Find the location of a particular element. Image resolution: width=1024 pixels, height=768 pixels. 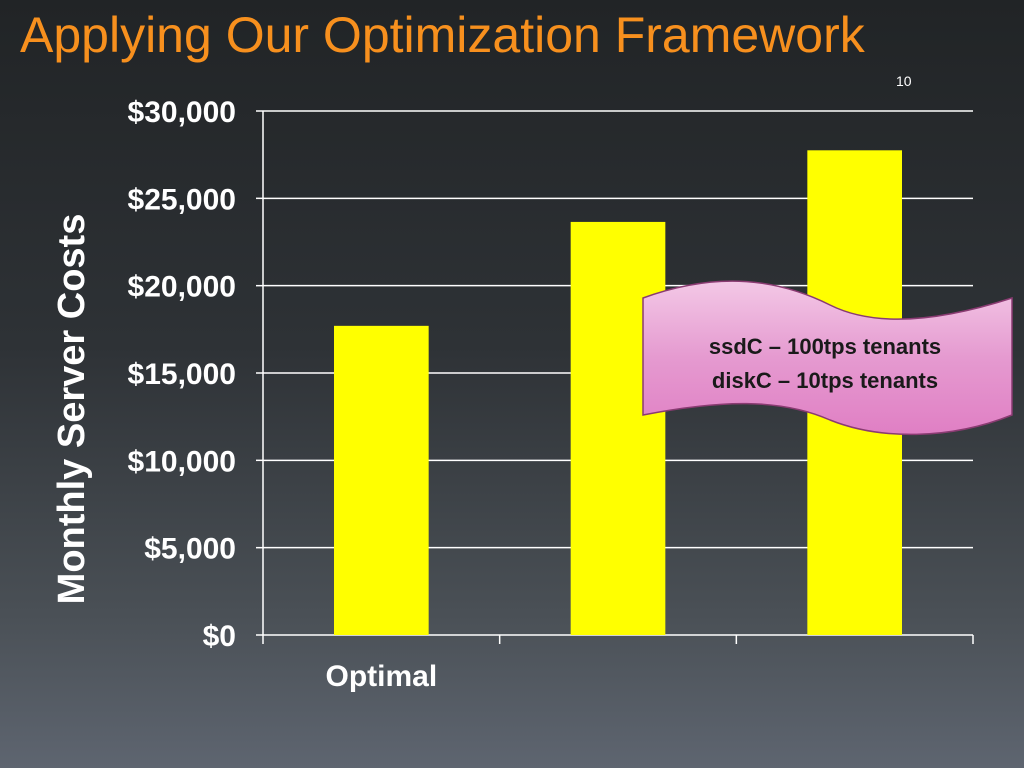

y-tick-label: $25,000 is located at coordinates (182, 199).